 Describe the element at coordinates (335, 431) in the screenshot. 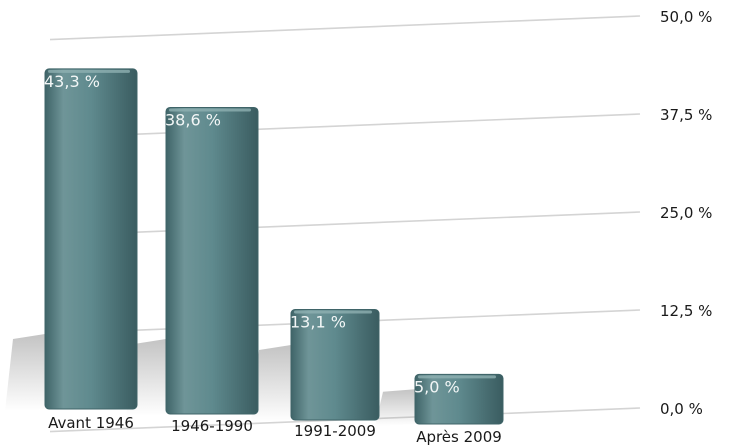

I see `category-label: 1991-2009` at that location.